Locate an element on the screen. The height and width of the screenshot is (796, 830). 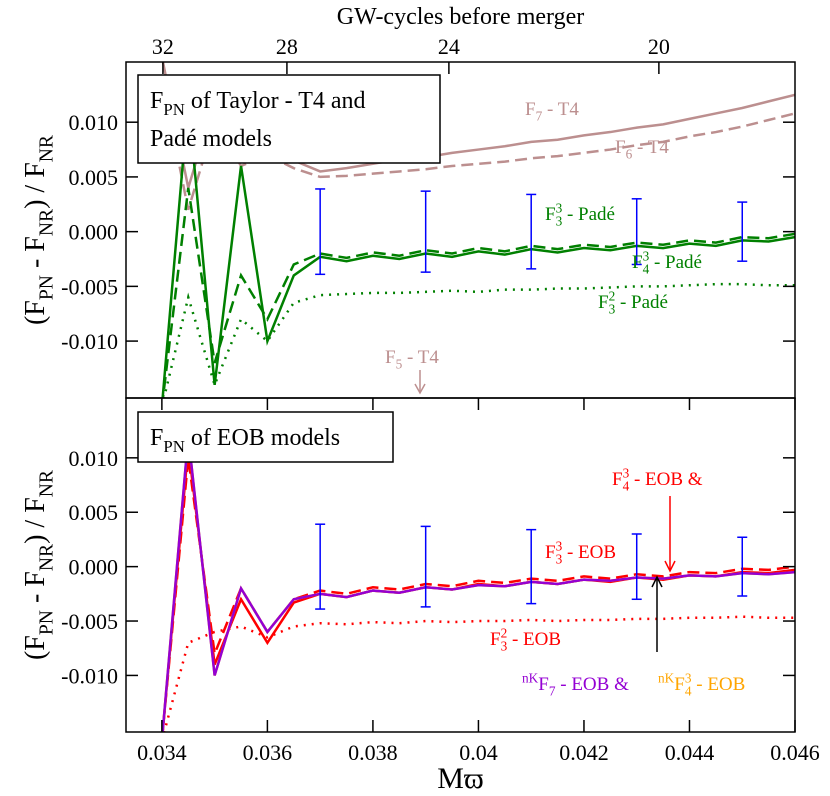
annotation: F3 4 - Padé is located at coordinates (667, 262).